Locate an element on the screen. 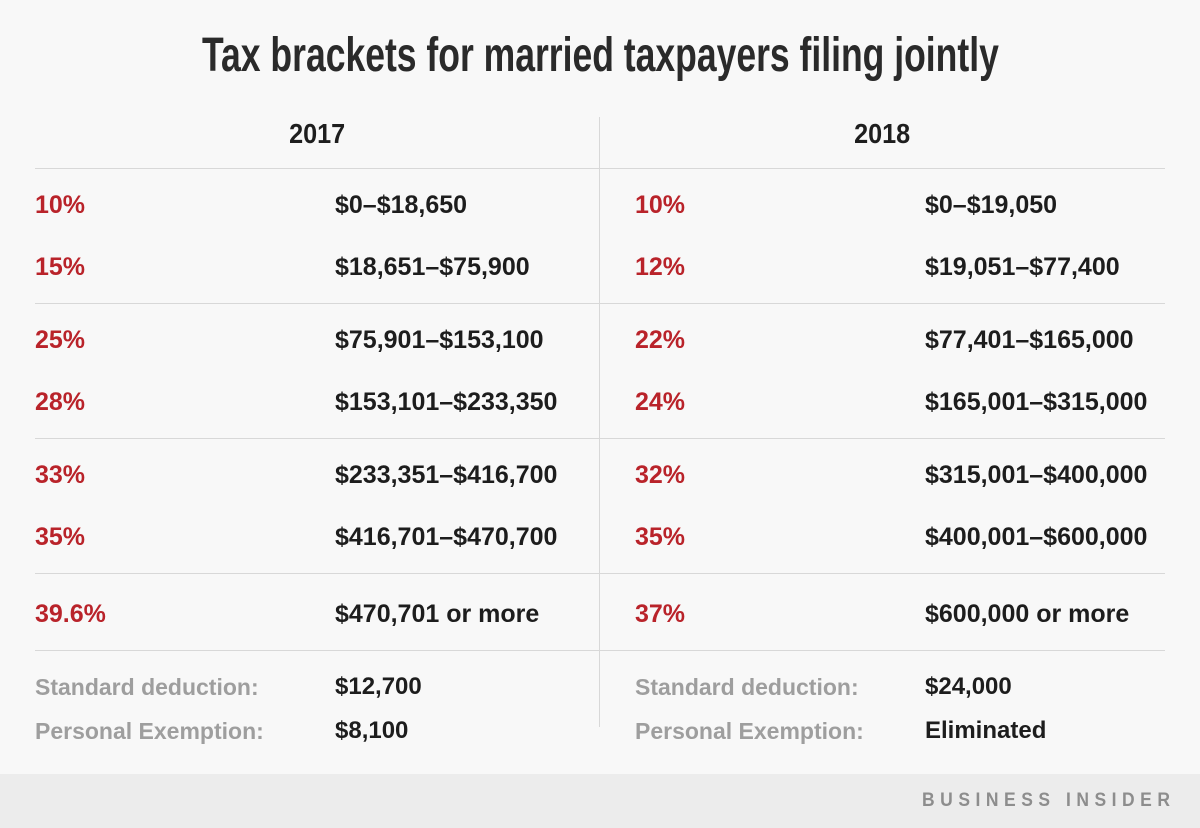  income-range: $315,001–$400,000 is located at coordinates (1036, 474).